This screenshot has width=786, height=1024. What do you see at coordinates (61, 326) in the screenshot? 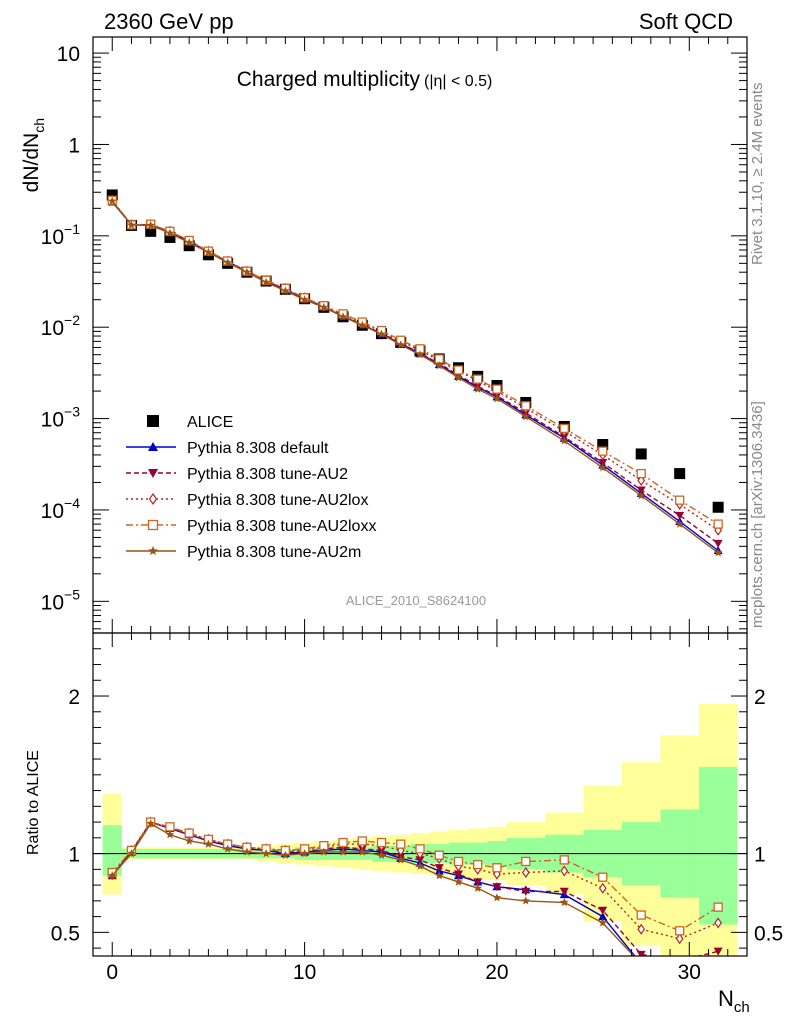
I see `main-y-tick-label: 10⁻²` at bounding box center [61, 326].